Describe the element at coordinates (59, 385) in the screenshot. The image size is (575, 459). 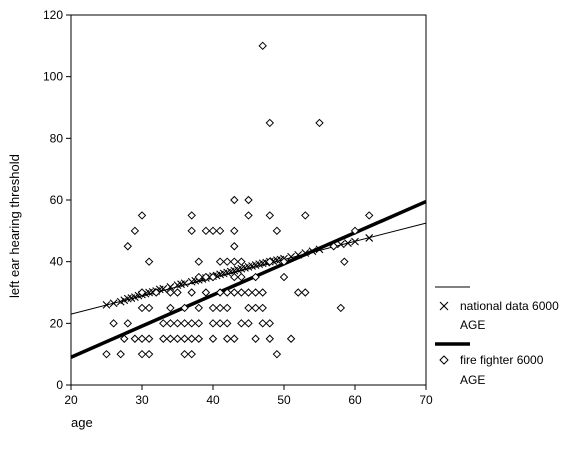
I see `y-tick-label: 0` at that location.